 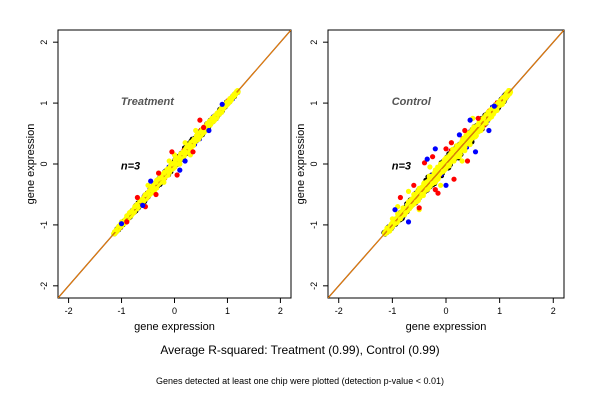 I want to click on treatment-x-tick-label: 1, so click(x=227, y=311).